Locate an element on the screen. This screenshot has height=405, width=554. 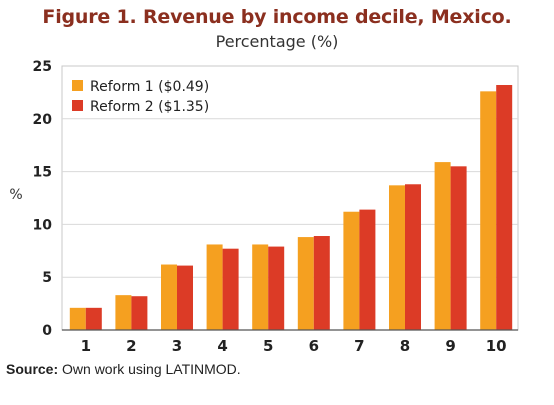
source-note: Source: Own work using LATINMOD. is located at coordinates (123, 369).